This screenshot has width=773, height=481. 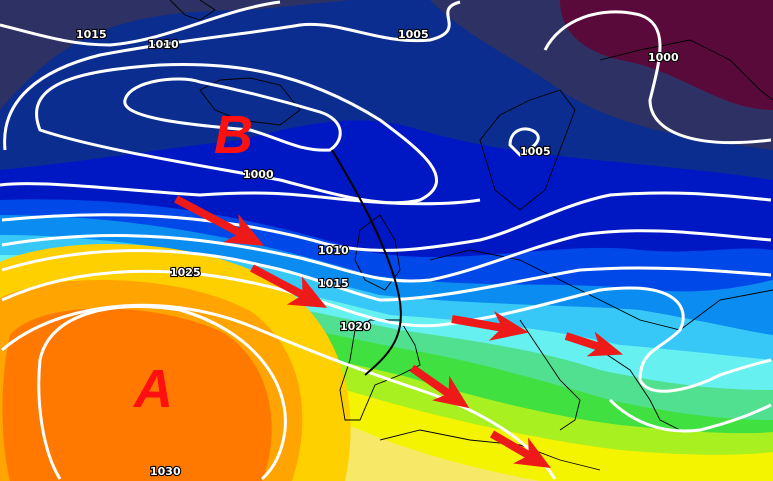 What do you see at coordinates (152, 389) in the screenshot?
I see `high-pressure-symbol: A` at bounding box center [152, 389].